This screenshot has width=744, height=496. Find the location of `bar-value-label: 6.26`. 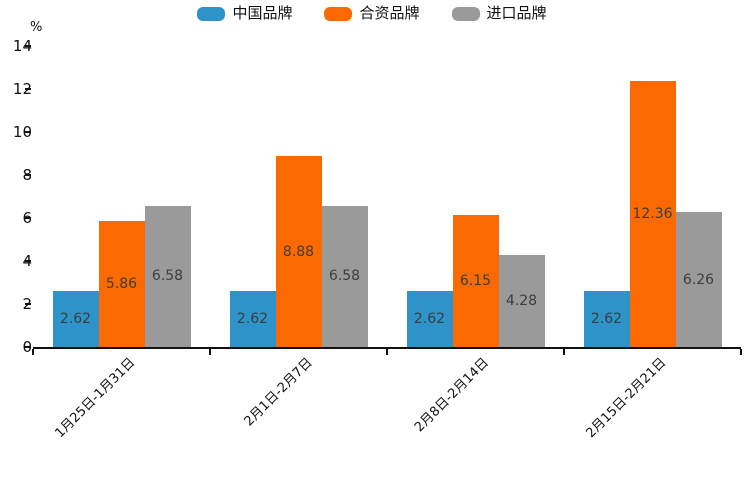

bar-value-label: 6.26 is located at coordinates (698, 279).